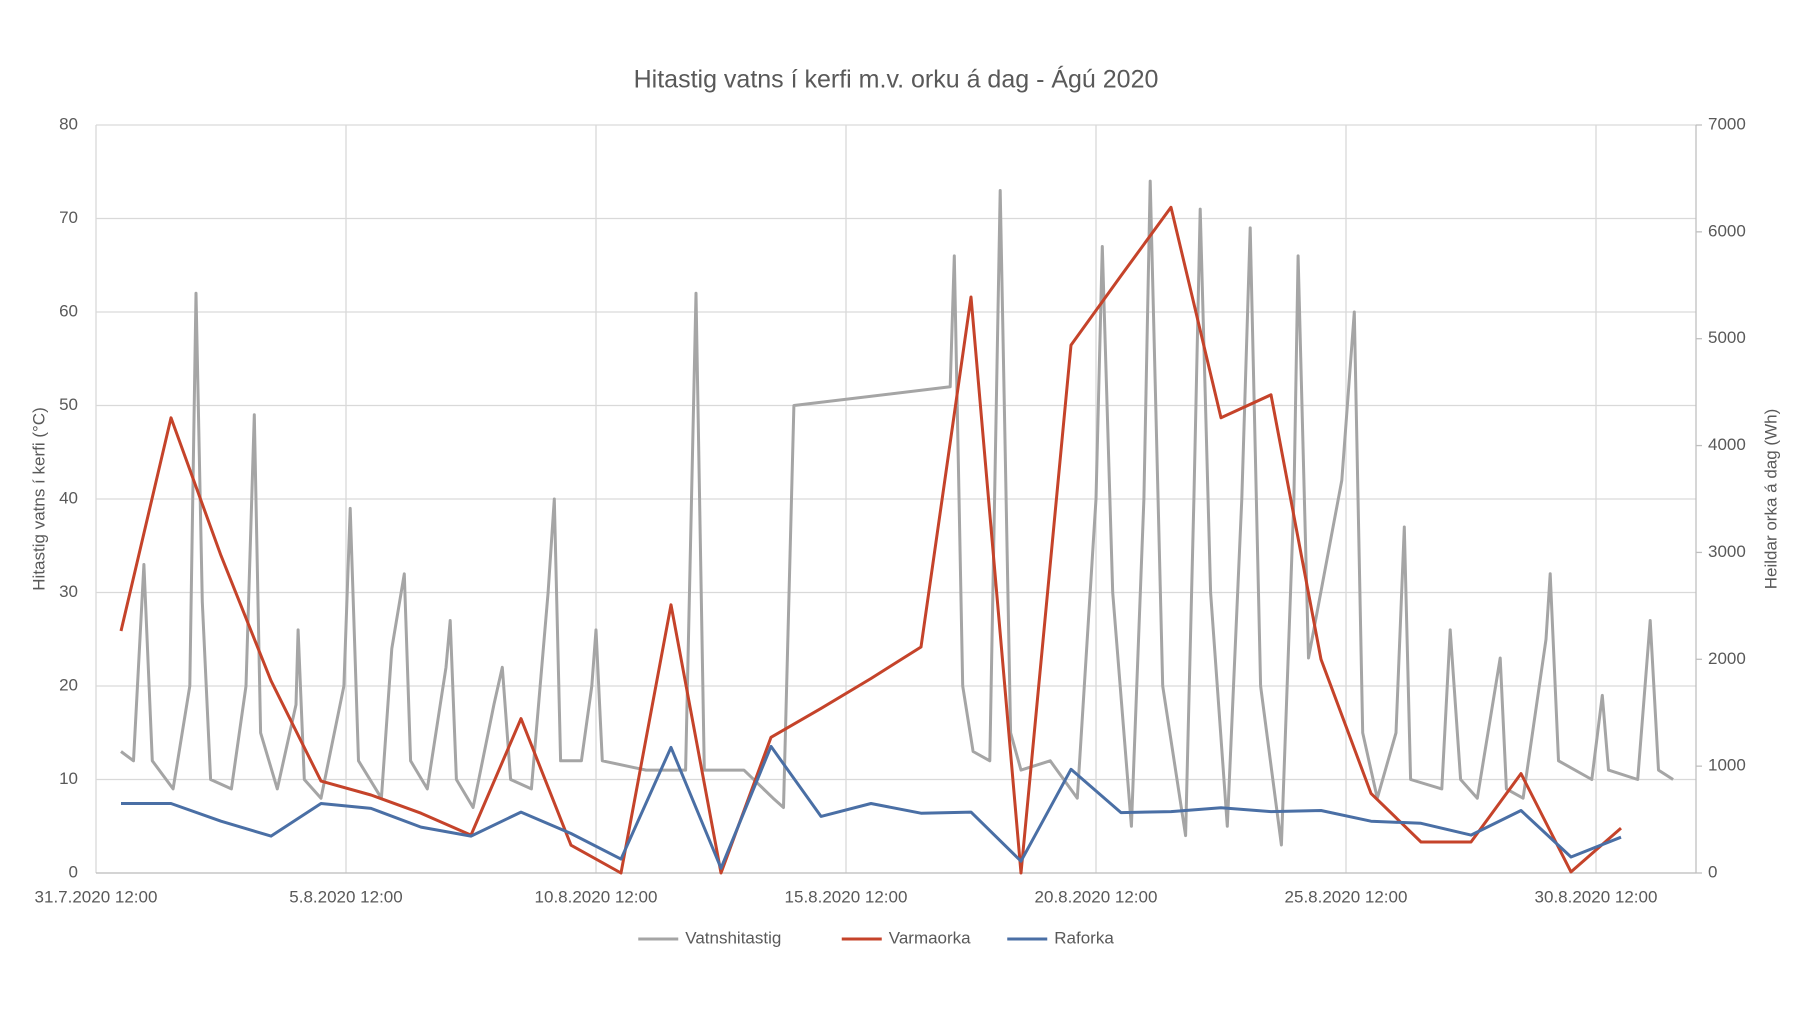  I want to click on y2-tick-label: 7000, so click(1727, 123).